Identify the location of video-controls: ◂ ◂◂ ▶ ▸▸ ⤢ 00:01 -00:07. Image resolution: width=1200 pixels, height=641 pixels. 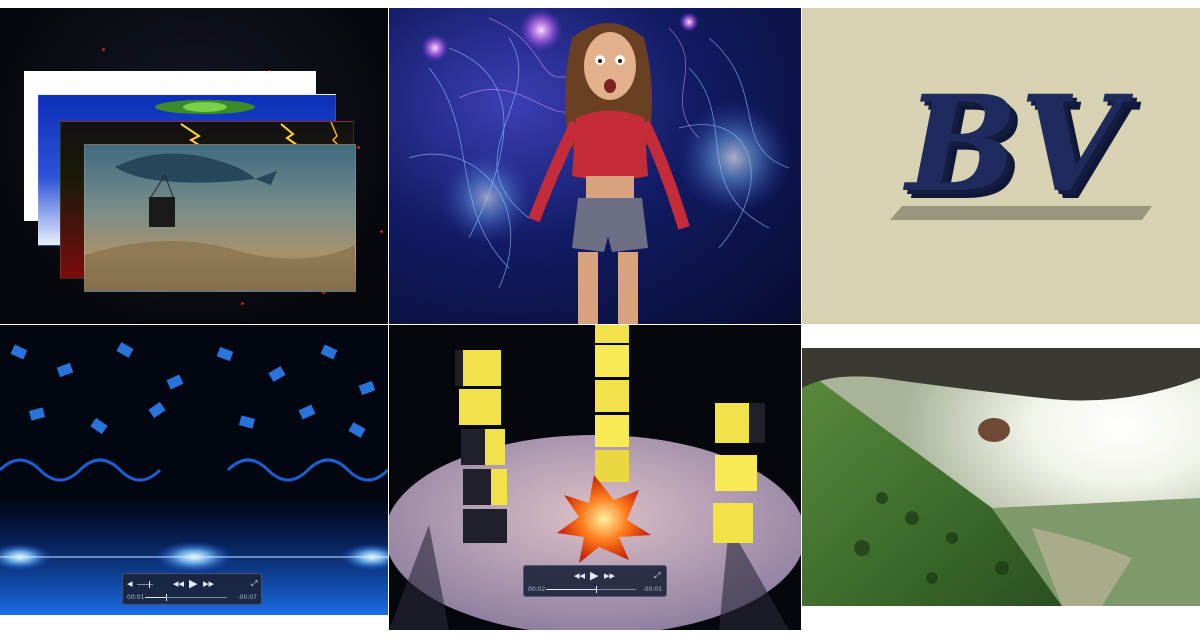
(192, 589).